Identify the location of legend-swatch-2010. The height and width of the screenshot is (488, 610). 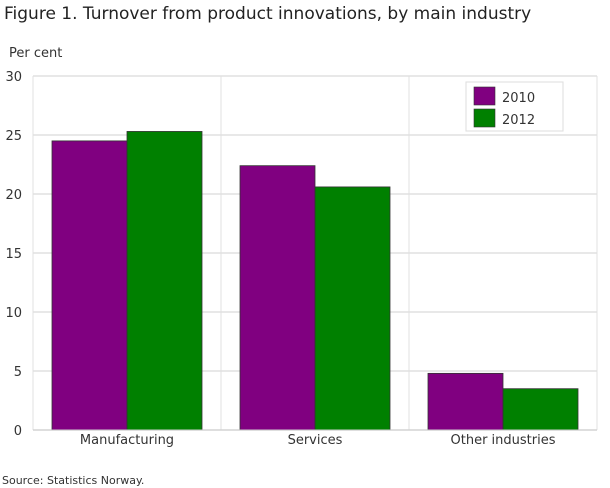
(484, 96).